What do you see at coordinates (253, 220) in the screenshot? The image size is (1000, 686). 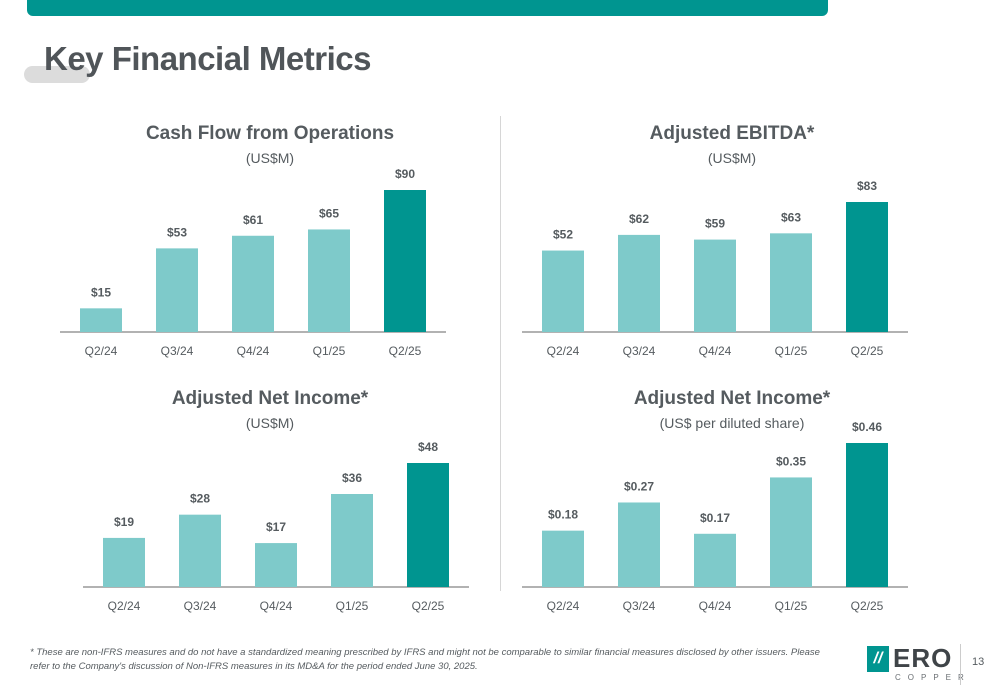 I see `data-label: $61` at bounding box center [253, 220].